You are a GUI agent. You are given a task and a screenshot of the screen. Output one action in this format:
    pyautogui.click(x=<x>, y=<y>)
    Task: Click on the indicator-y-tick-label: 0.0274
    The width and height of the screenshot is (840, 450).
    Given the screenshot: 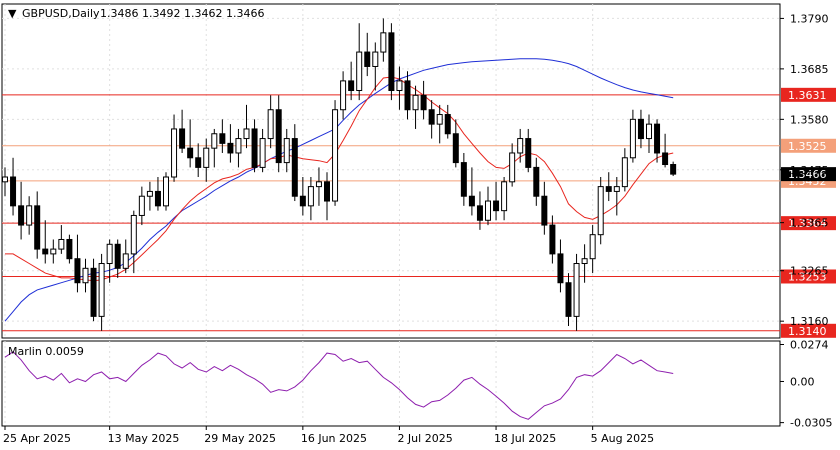 What is the action you would take?
    pyautogui.click(x=809, y=345)
    